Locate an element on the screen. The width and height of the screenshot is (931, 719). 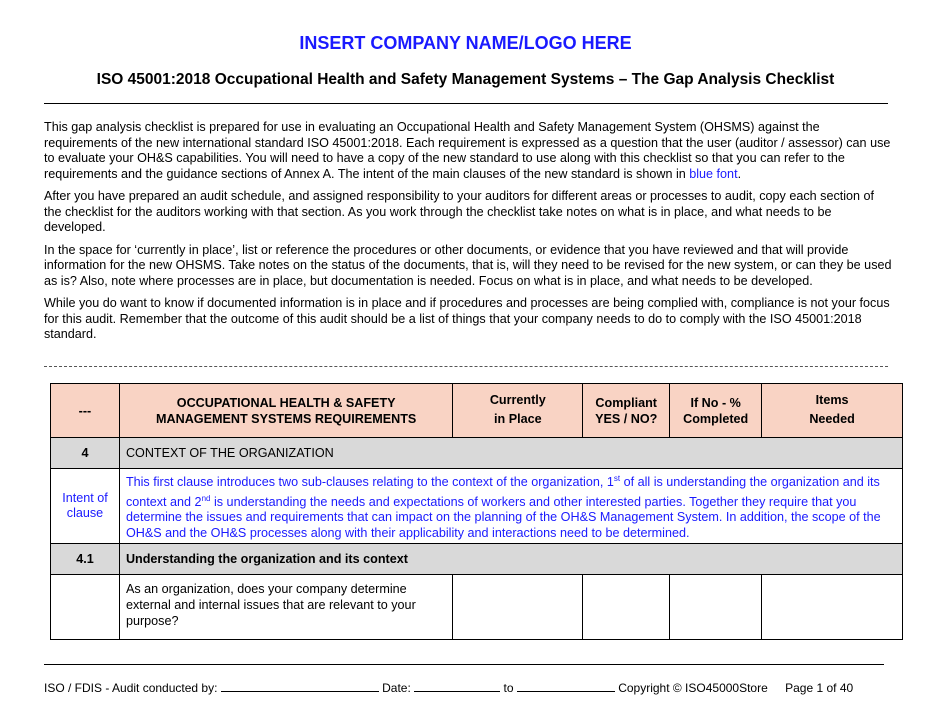
page-number: Page 1 of 40 is located at coordinates (819, 688).